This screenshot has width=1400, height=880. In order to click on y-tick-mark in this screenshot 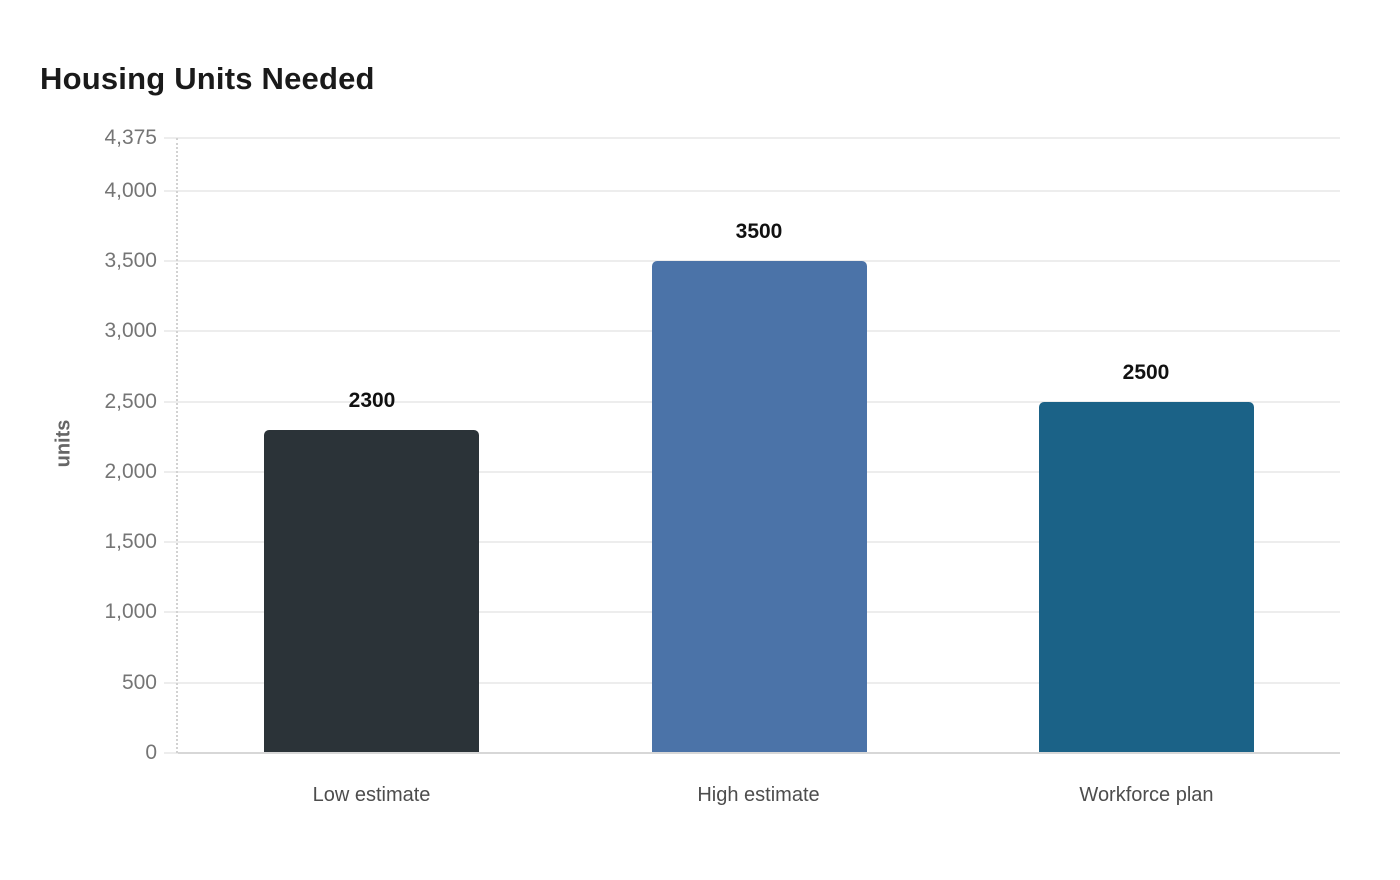, I will do `click(171, 753)`.